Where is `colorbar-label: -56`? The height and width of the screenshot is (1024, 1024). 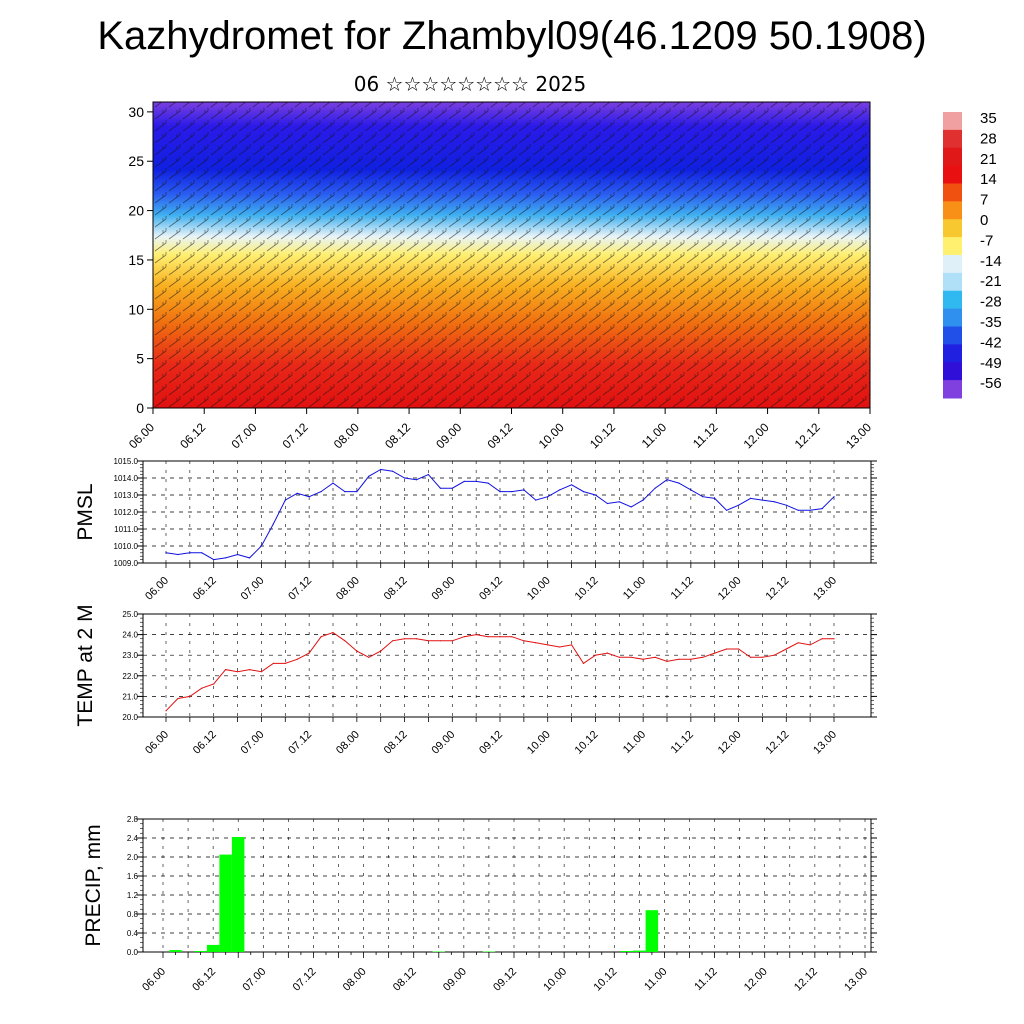
colorbar-label: -56 is located at coordinates (991, 383).